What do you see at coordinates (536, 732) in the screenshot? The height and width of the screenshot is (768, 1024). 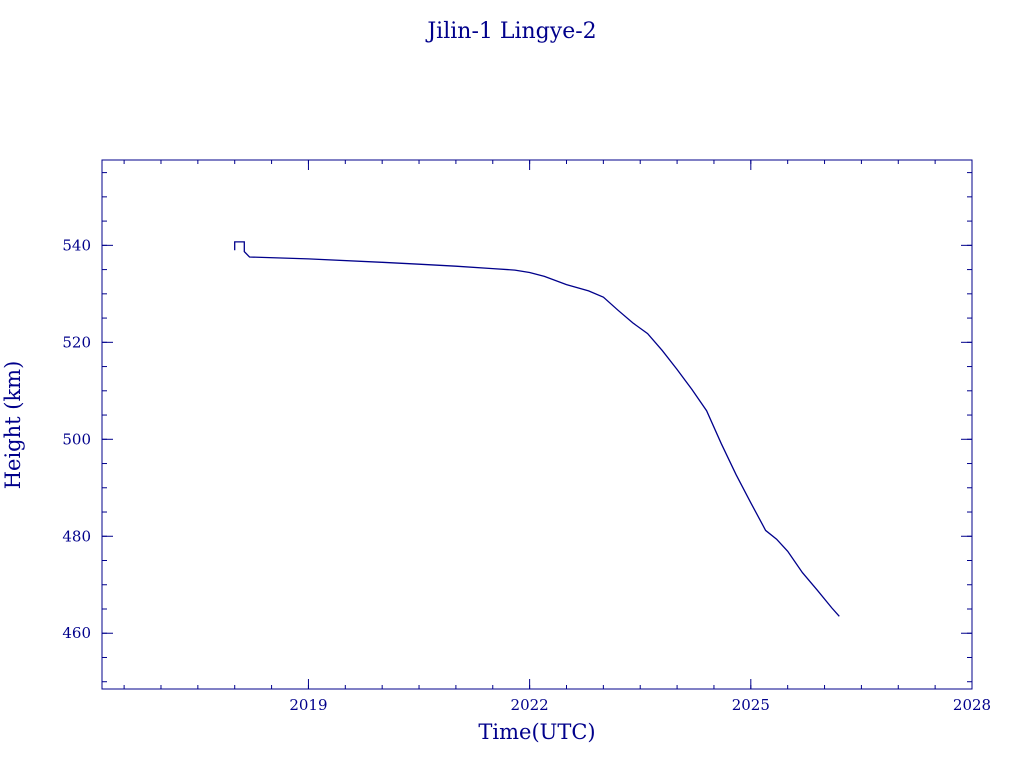 I see `x-axis-label: Time(UTC)` at bounding box center [536, 732].